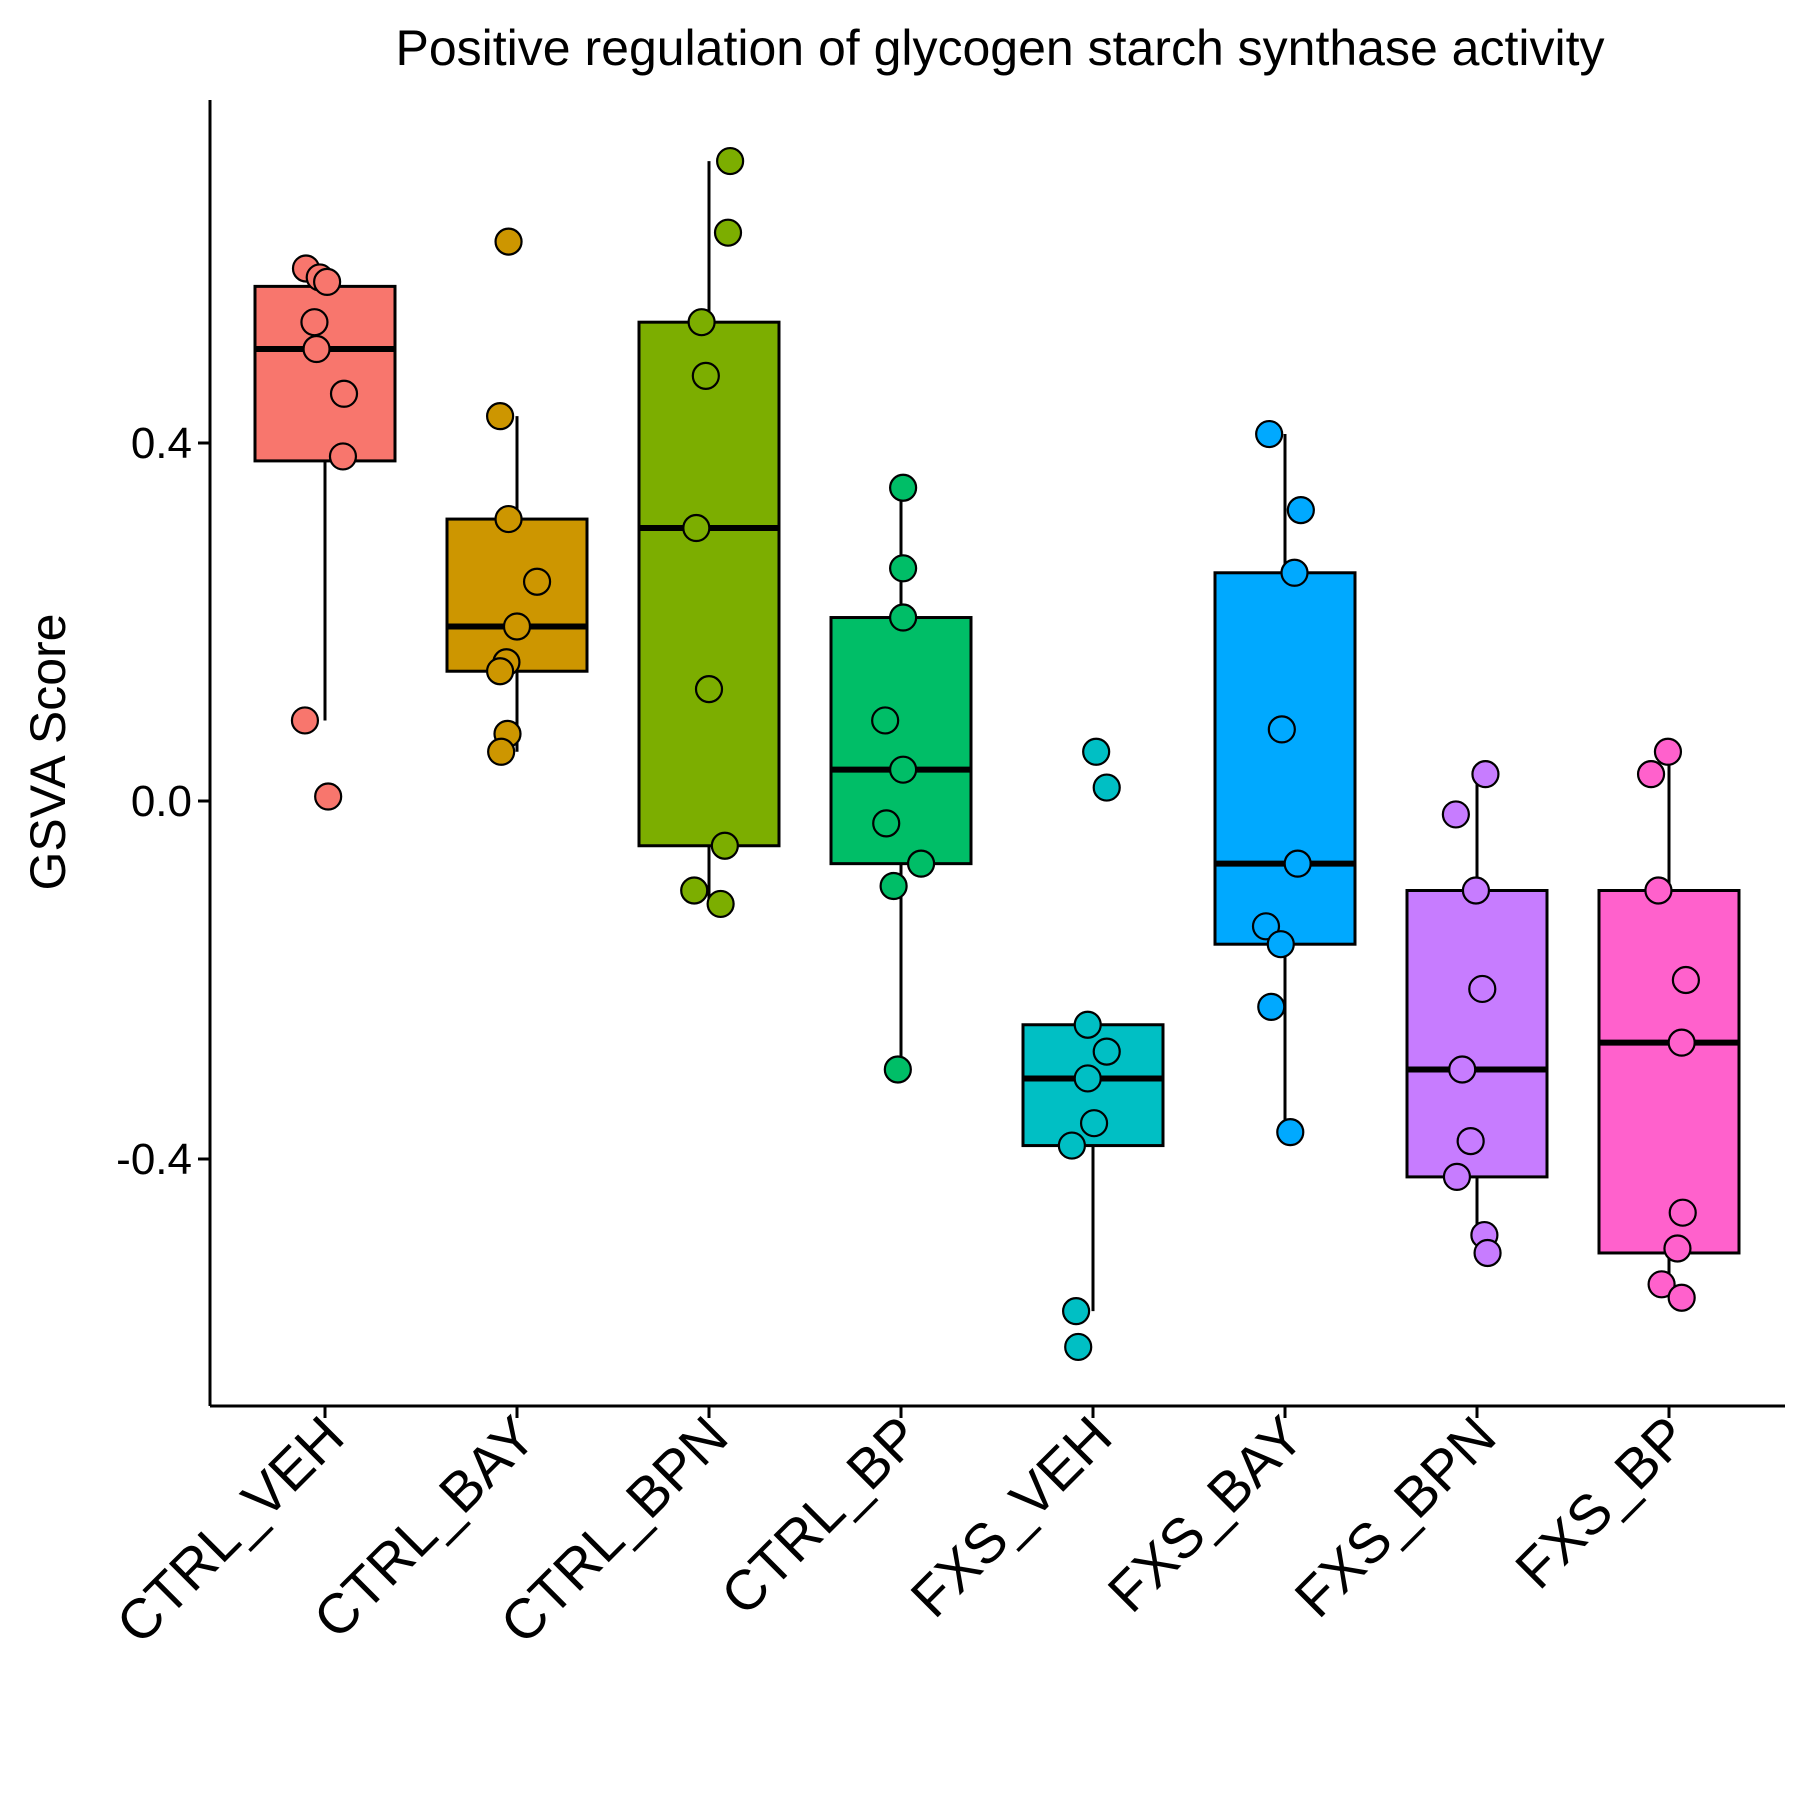  What do you see at coordinates (709, 584) in the screenshot?
I see `box-ctrl-bpn` at bounding box center [709, 584].